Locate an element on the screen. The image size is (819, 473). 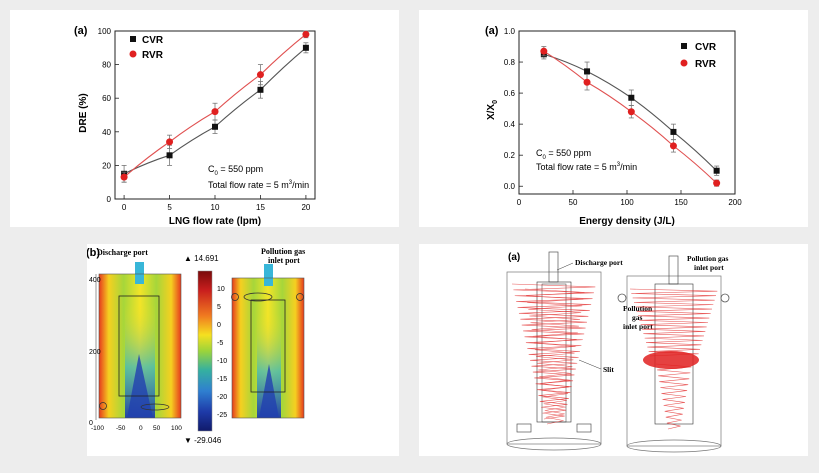
reactor-right-drawing is located at coordinates (673, 354).